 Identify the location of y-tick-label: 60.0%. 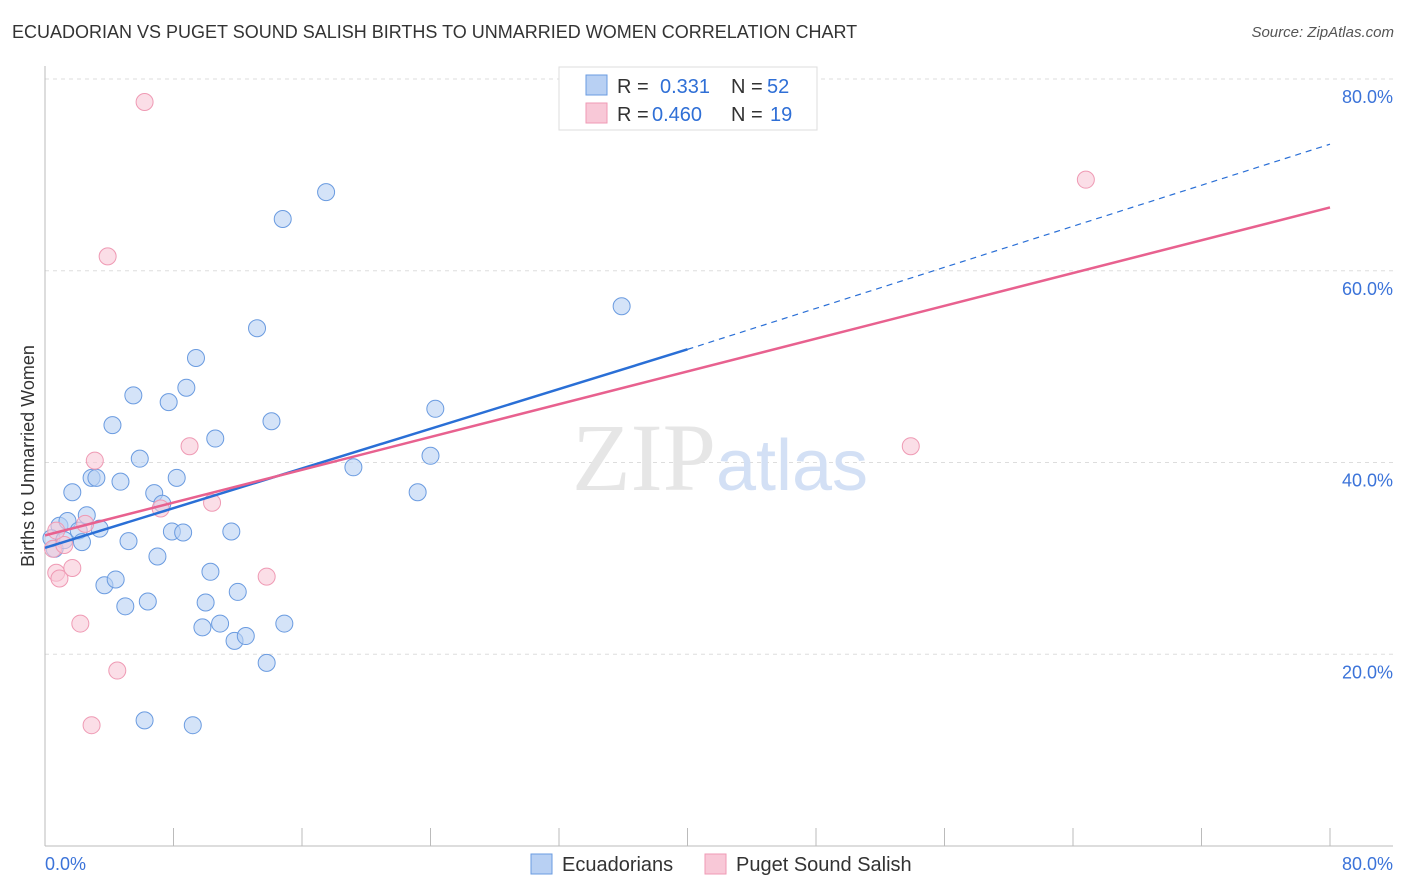
(1367, 289).